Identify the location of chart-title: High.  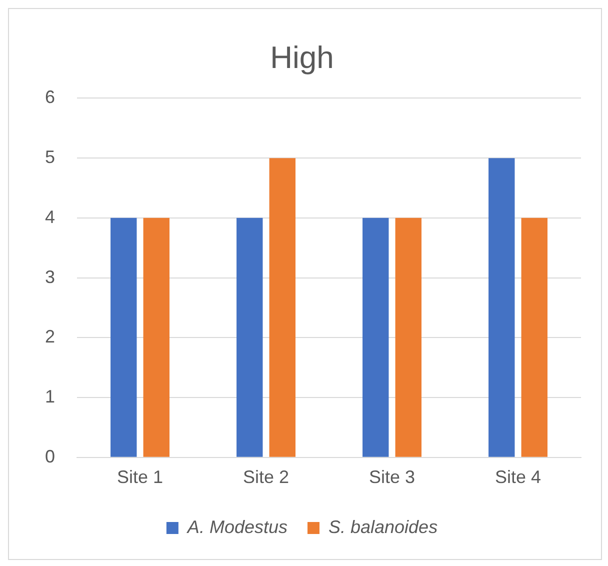
(302, 58).